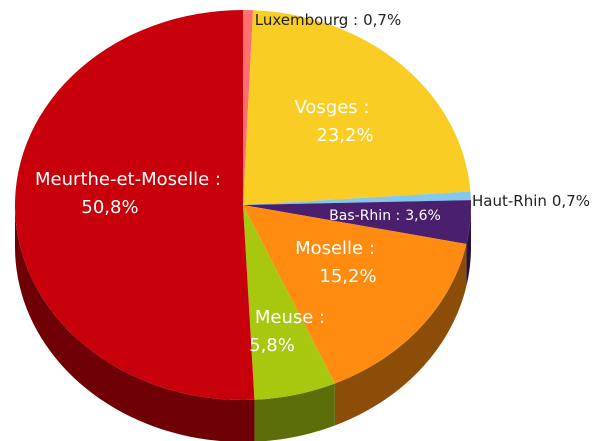 The height and width of the screenshot is (441, 608). I want to click on slice-label: Luxembourg : 0,7%, so click(328, 20).